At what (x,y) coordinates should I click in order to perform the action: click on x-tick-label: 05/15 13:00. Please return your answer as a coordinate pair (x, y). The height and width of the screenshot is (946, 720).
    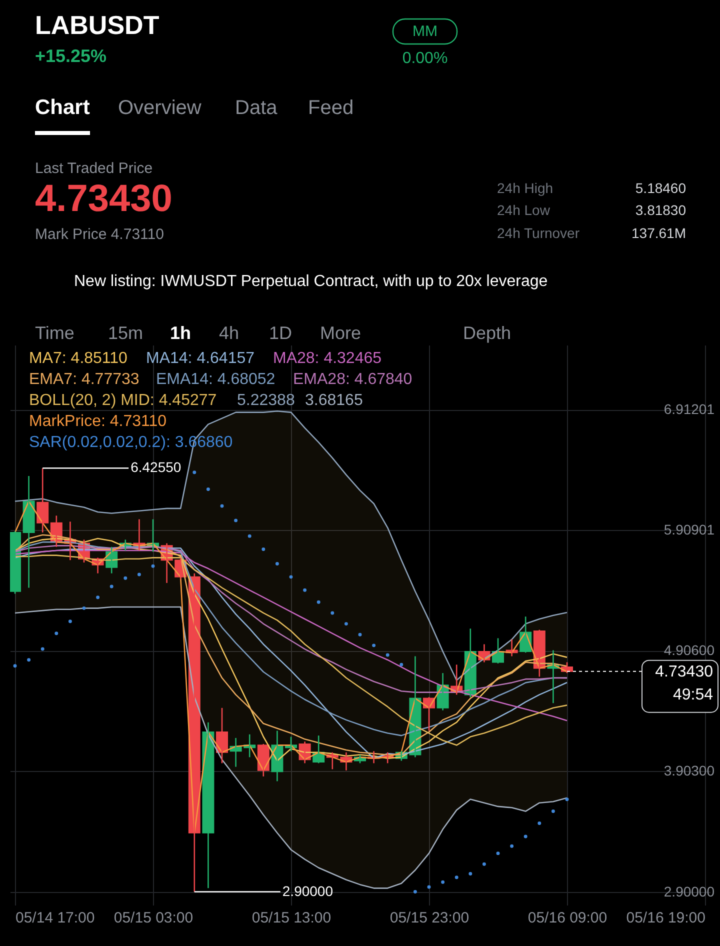
    Looking at the image, I should click on (292, 918).